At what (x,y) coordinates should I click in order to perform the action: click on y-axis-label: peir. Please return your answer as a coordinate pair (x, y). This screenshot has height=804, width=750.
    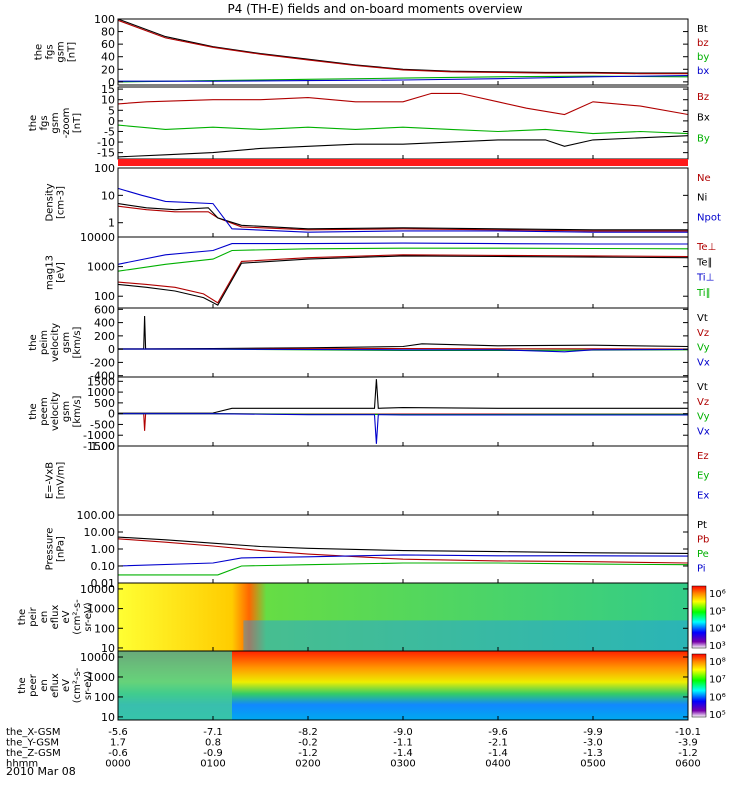
    Looking at the image, I should click on (33, 616).